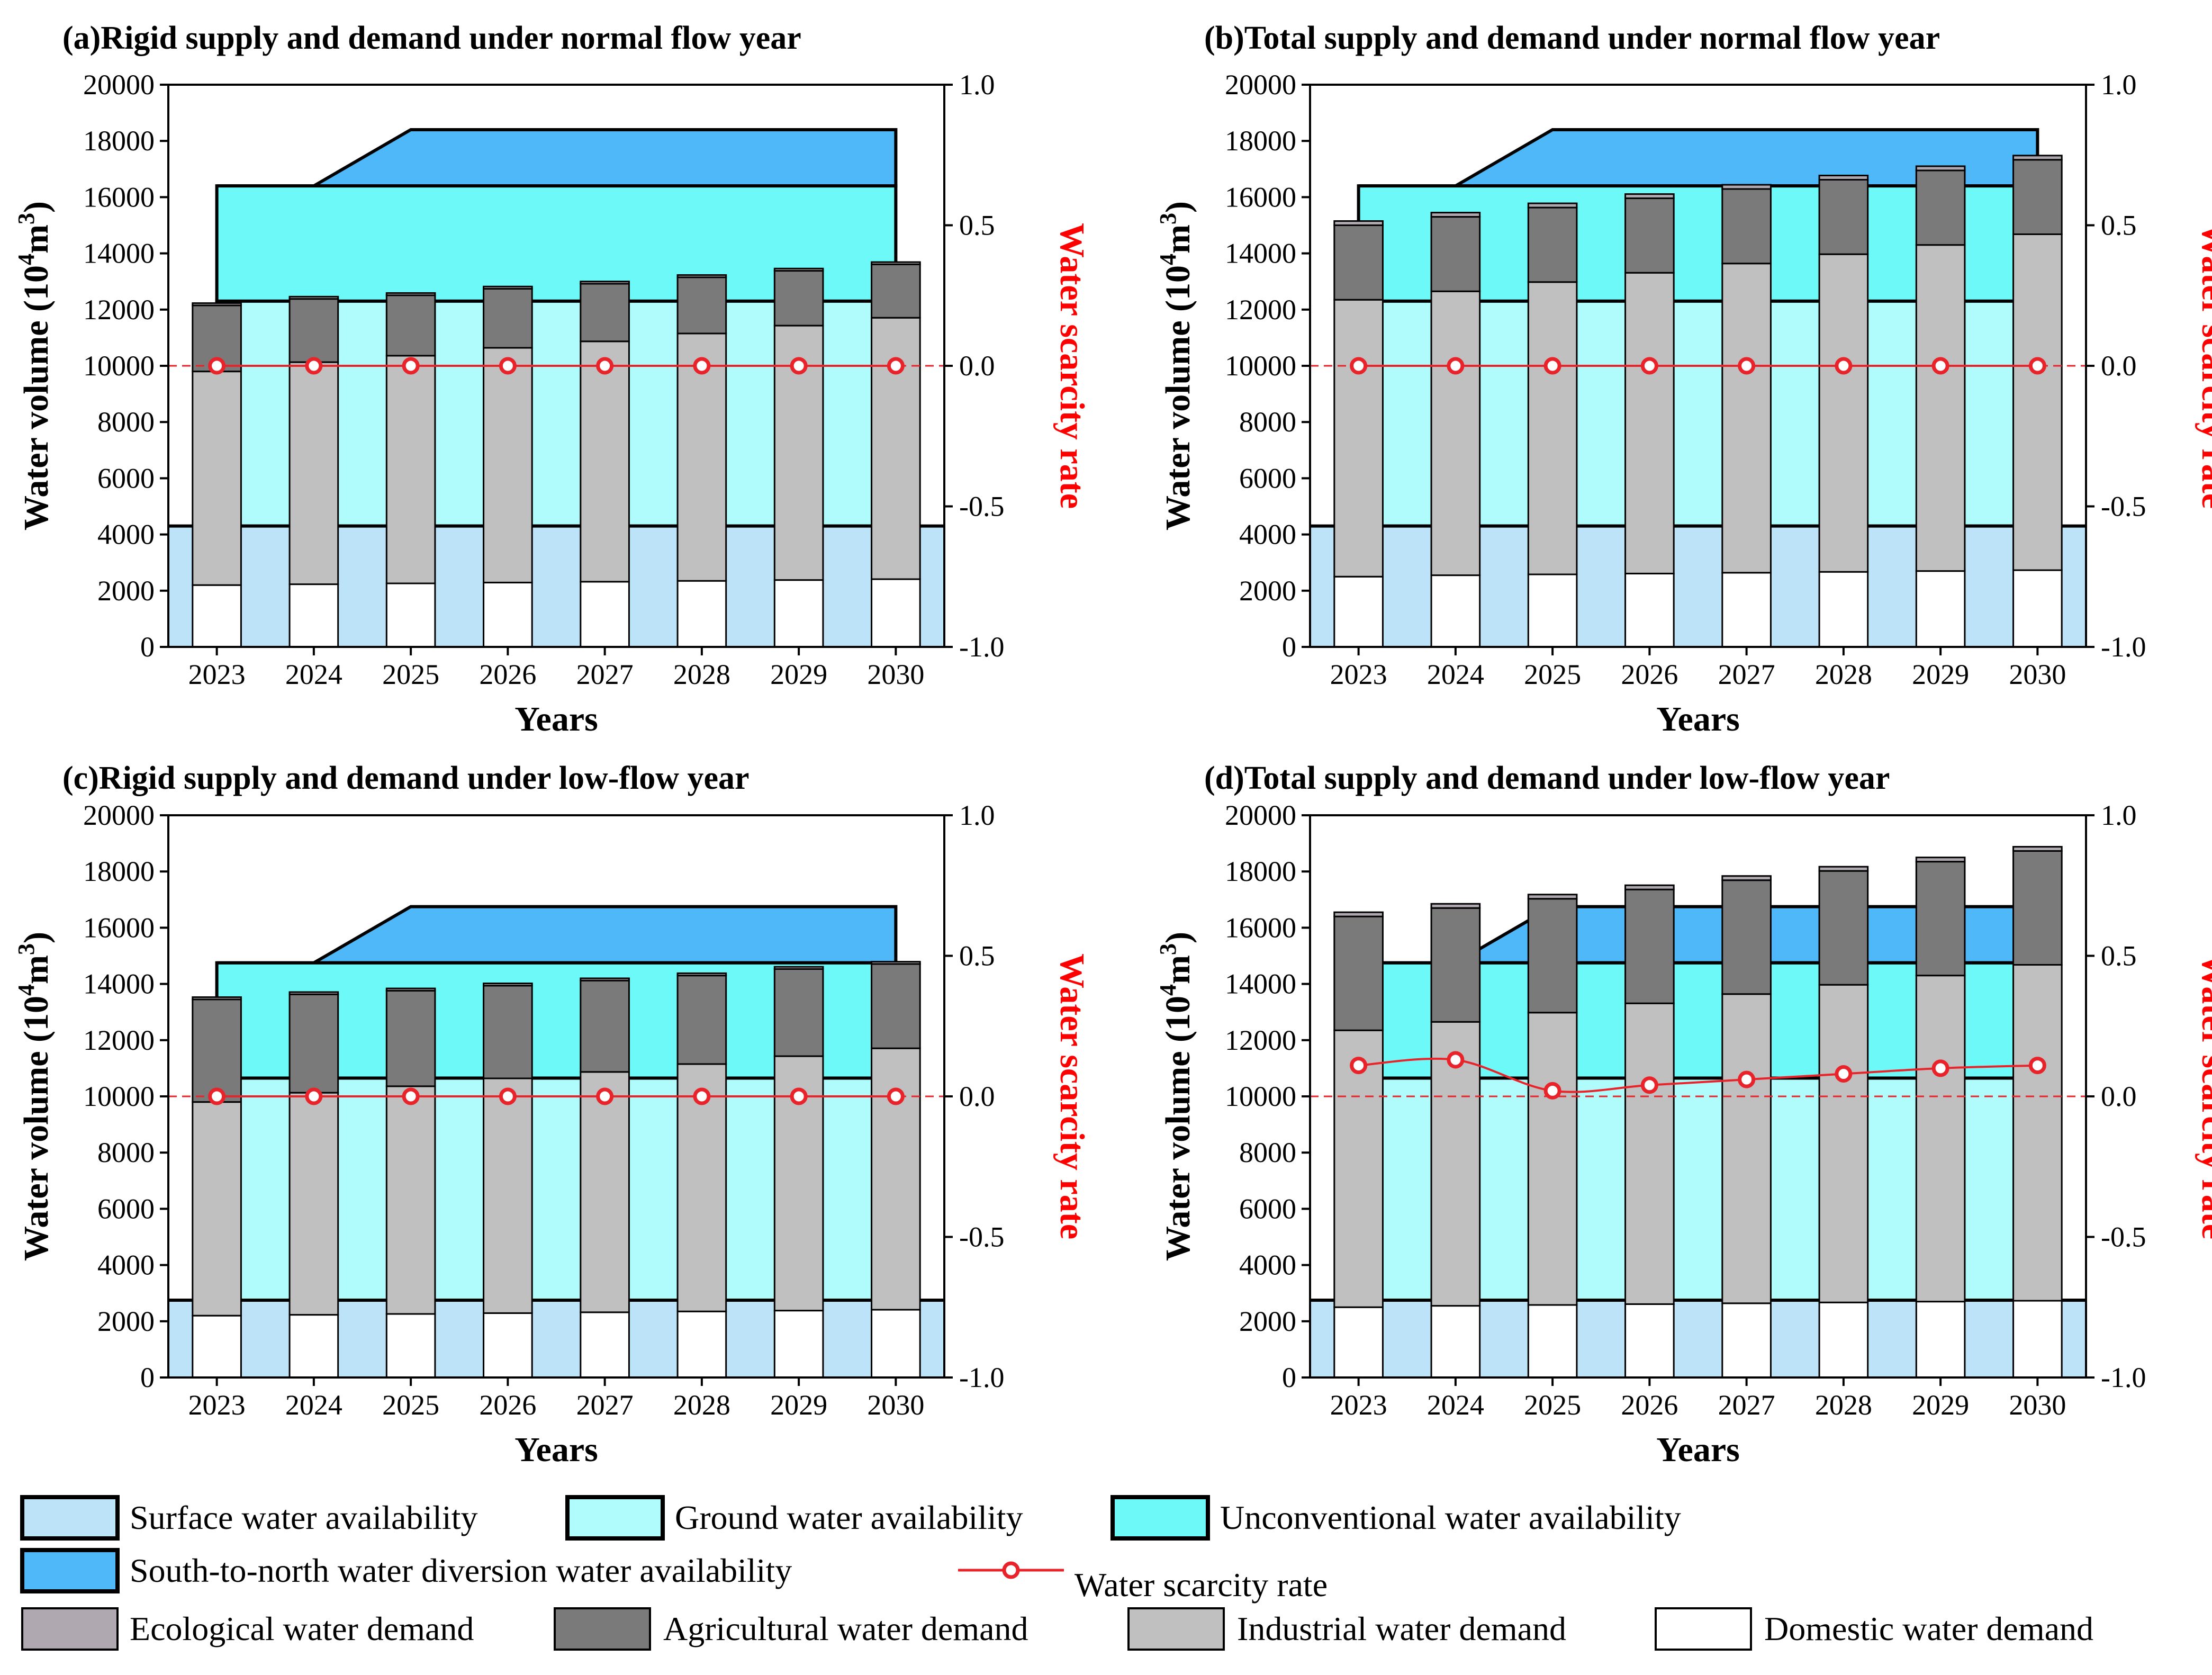  Describe the element at coordinates (1698, 586) in the screenshot. I see `area-surface` at that location.